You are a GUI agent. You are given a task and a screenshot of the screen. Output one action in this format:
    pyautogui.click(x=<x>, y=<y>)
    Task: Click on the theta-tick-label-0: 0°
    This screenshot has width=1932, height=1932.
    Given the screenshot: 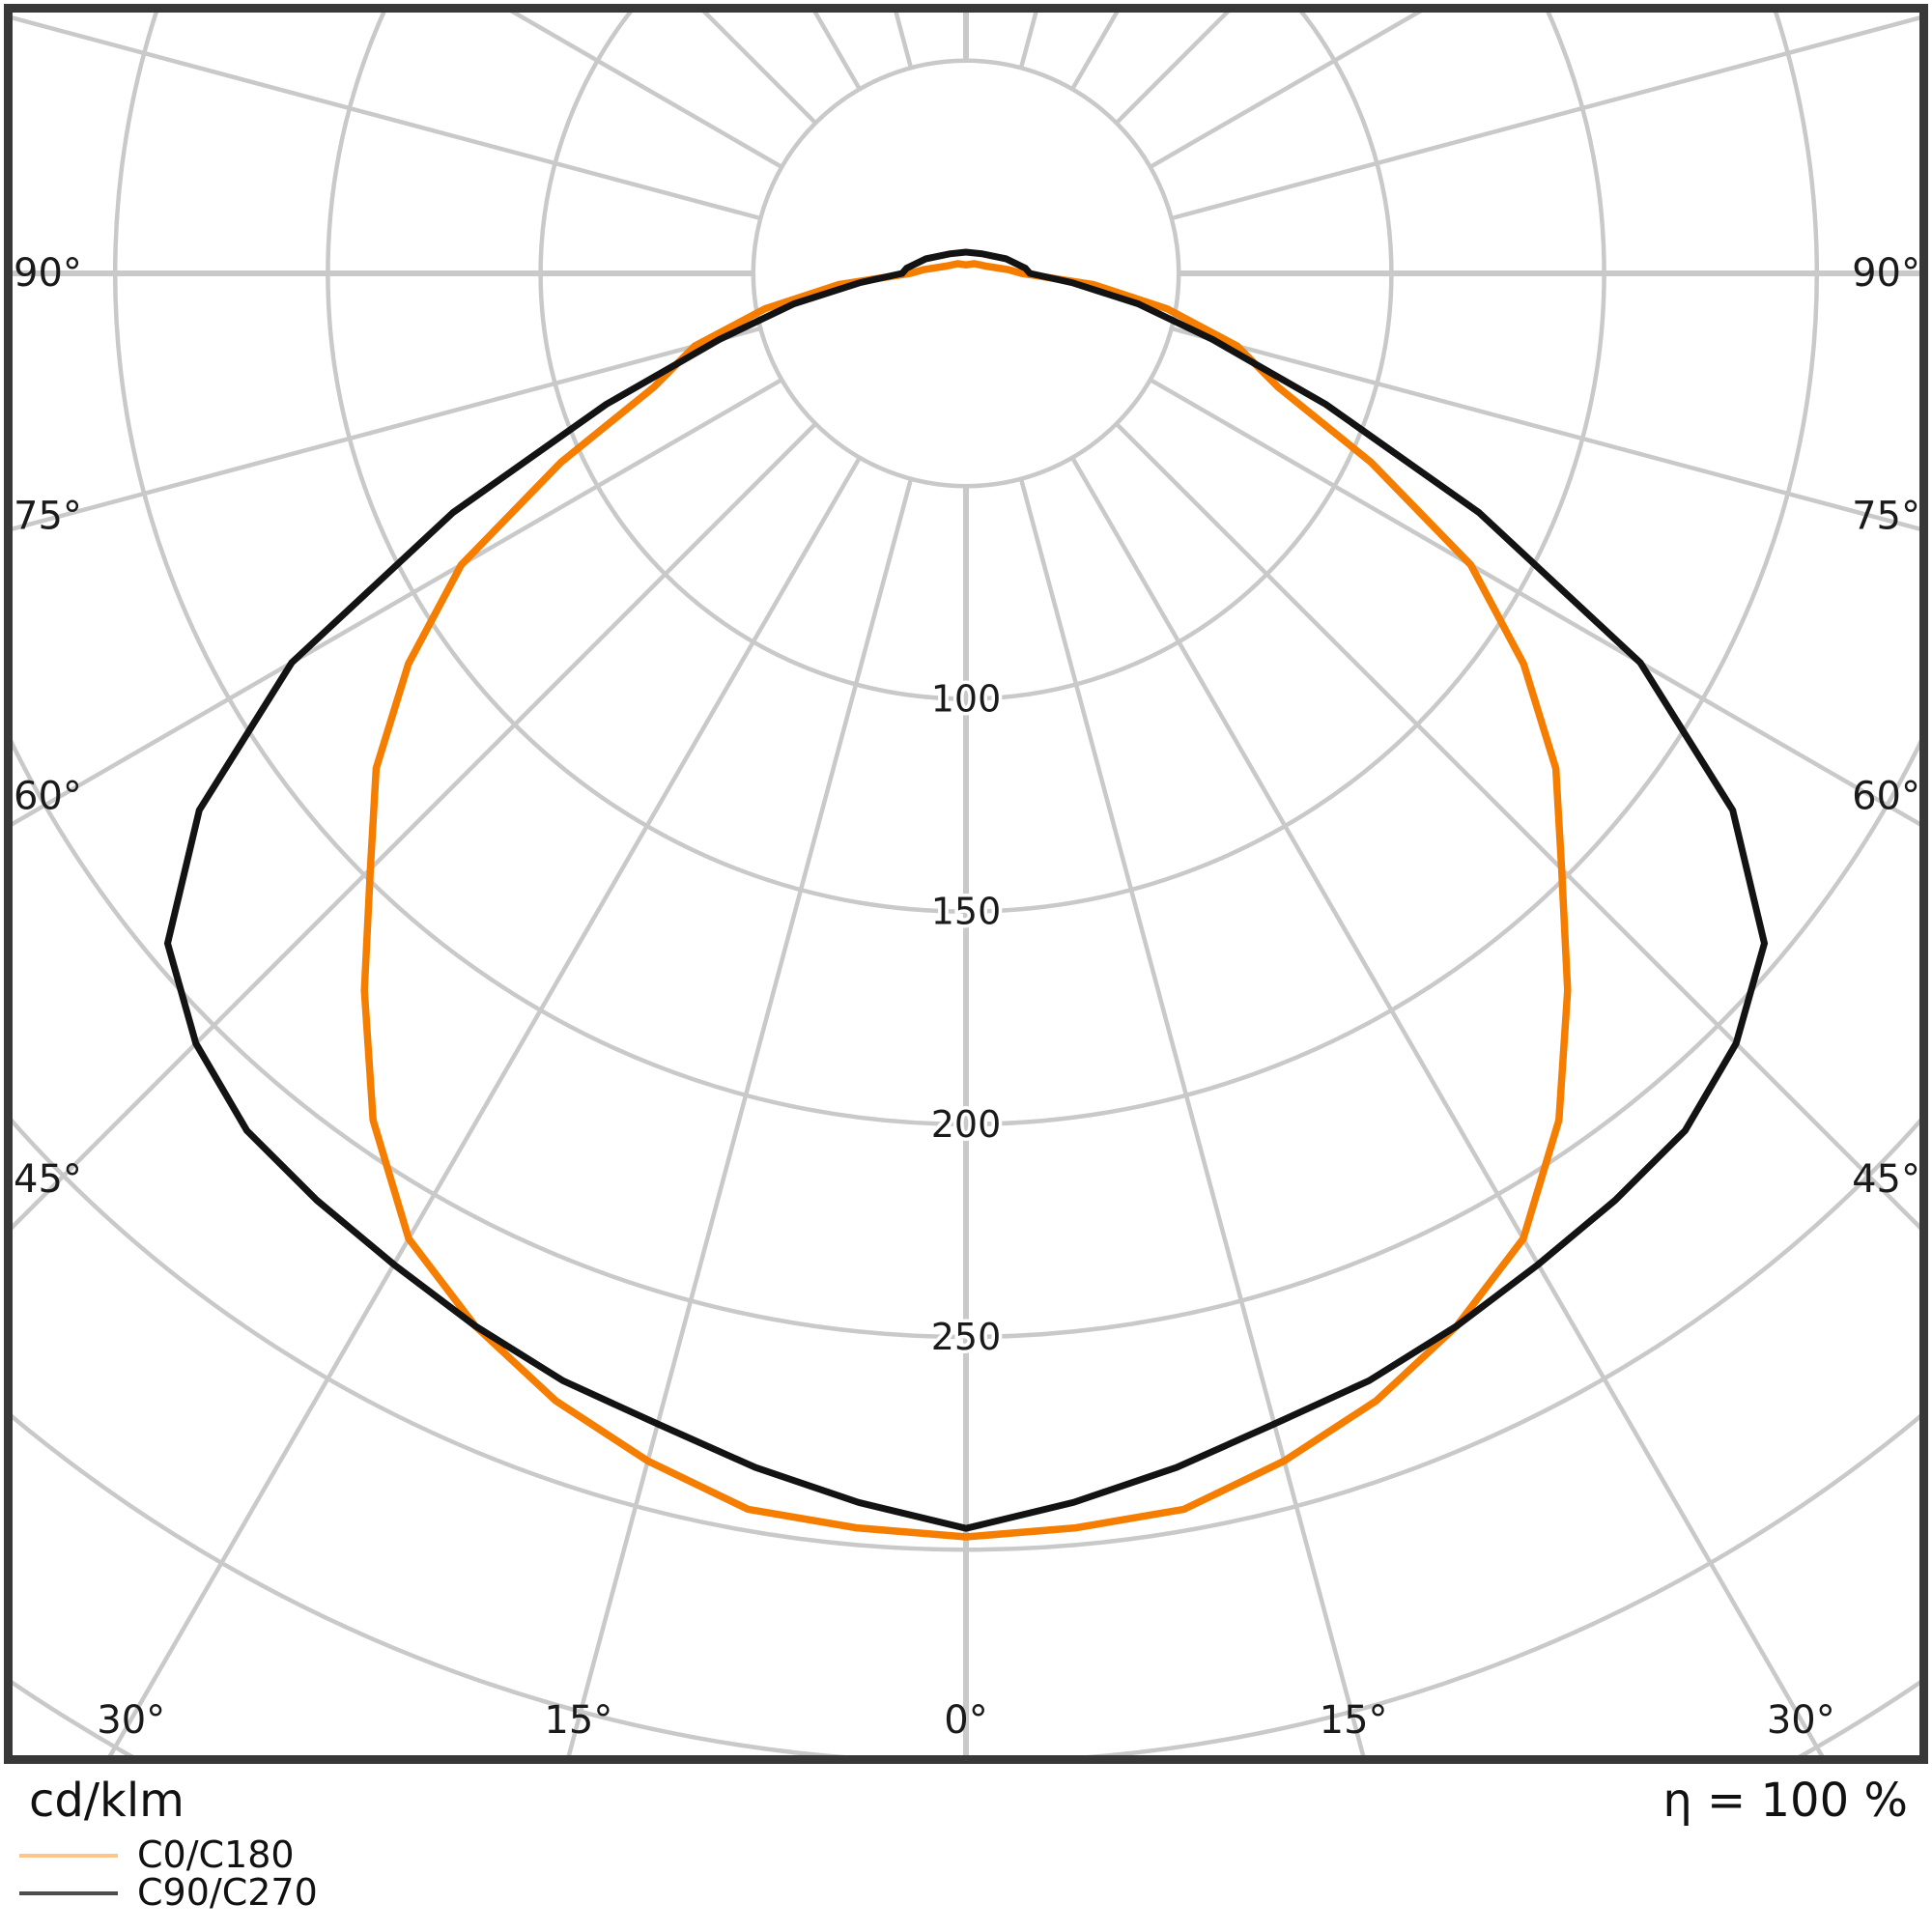 What is the action you would take?
    pyautogui.click(x=965, y=1720)
    